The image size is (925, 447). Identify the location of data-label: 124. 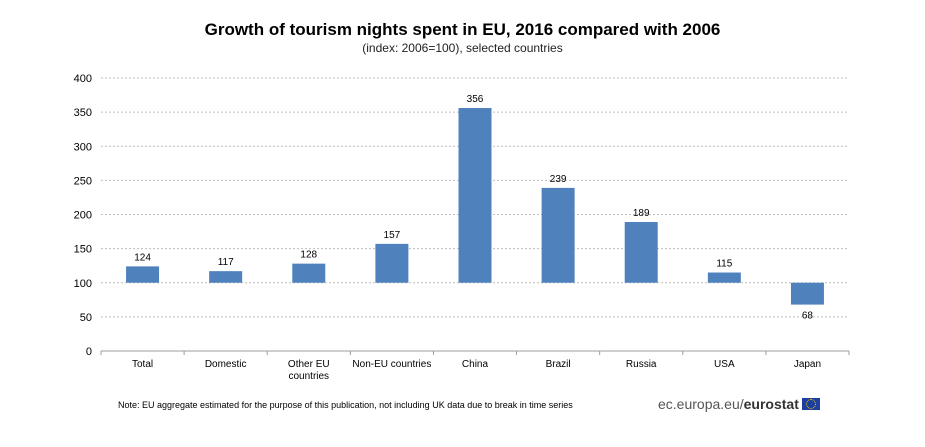
(142, 257).